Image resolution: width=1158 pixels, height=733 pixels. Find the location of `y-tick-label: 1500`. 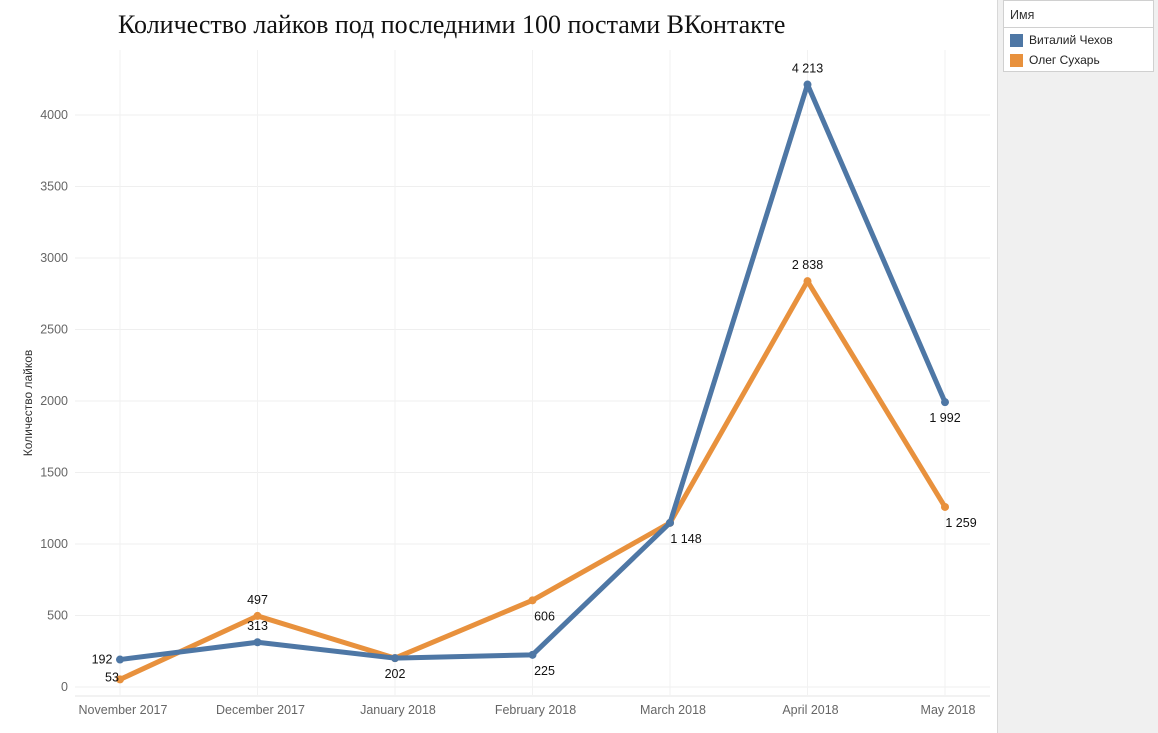

y-tick-label: 1500 is located at coordinates (54, 473).